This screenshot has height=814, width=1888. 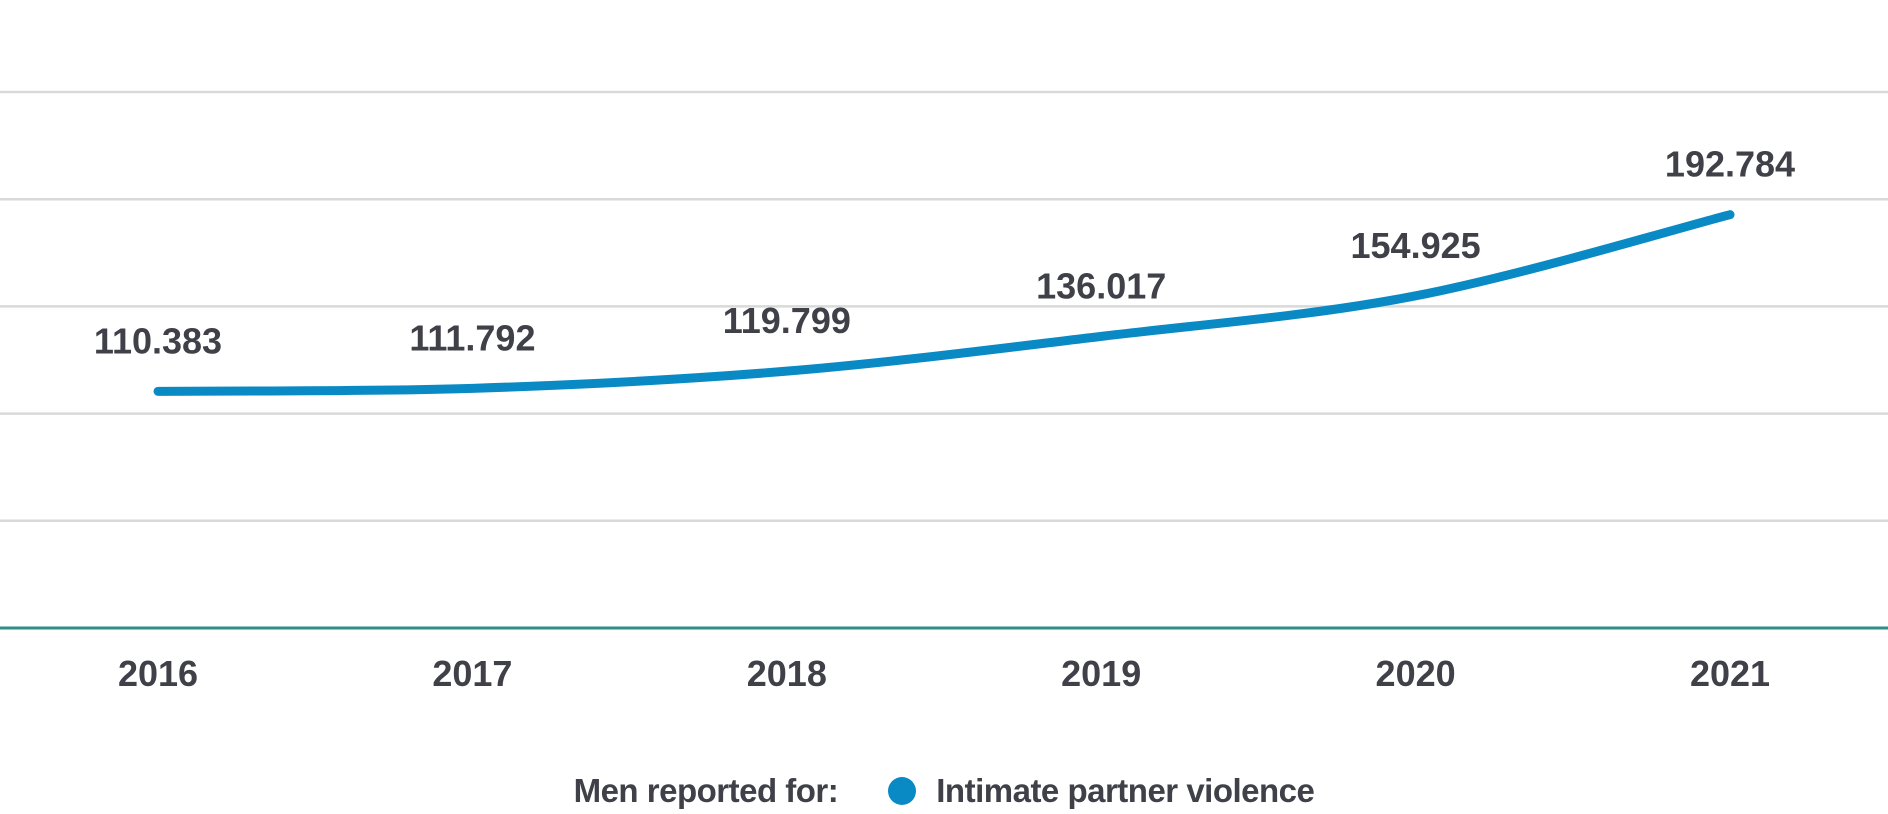 What do you see at coordinates (706, 790) in the screenshot?
I see `legend-title: Men reported for:` at bounding box center [706, 790].